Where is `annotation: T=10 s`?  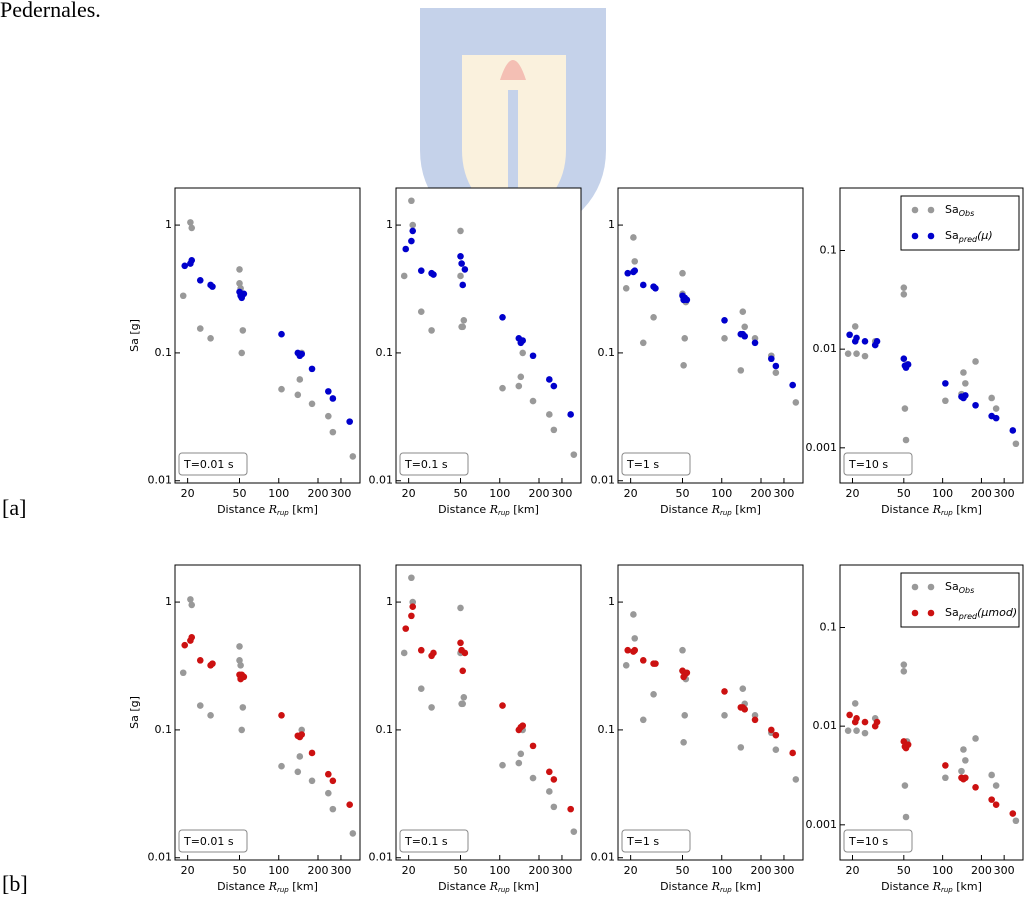 annotation: T=10 s is located at coordinates (868, 841).